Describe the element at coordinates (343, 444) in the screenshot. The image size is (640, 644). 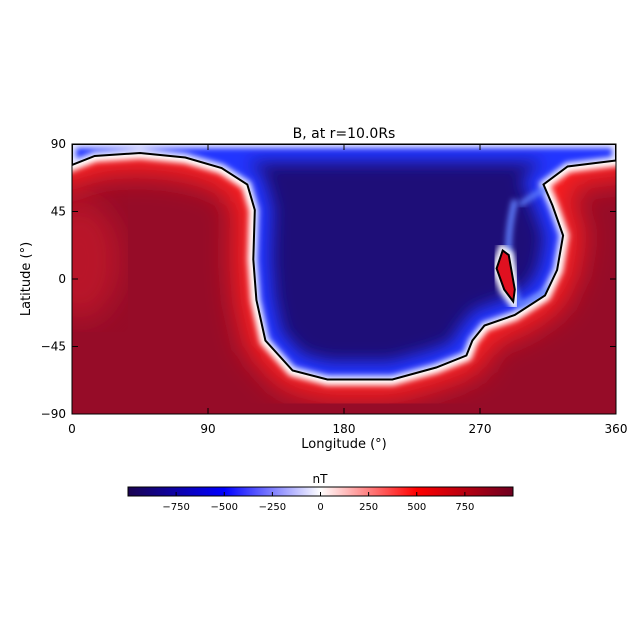
I see `x-axis-label: Longitude (°)` at that location.